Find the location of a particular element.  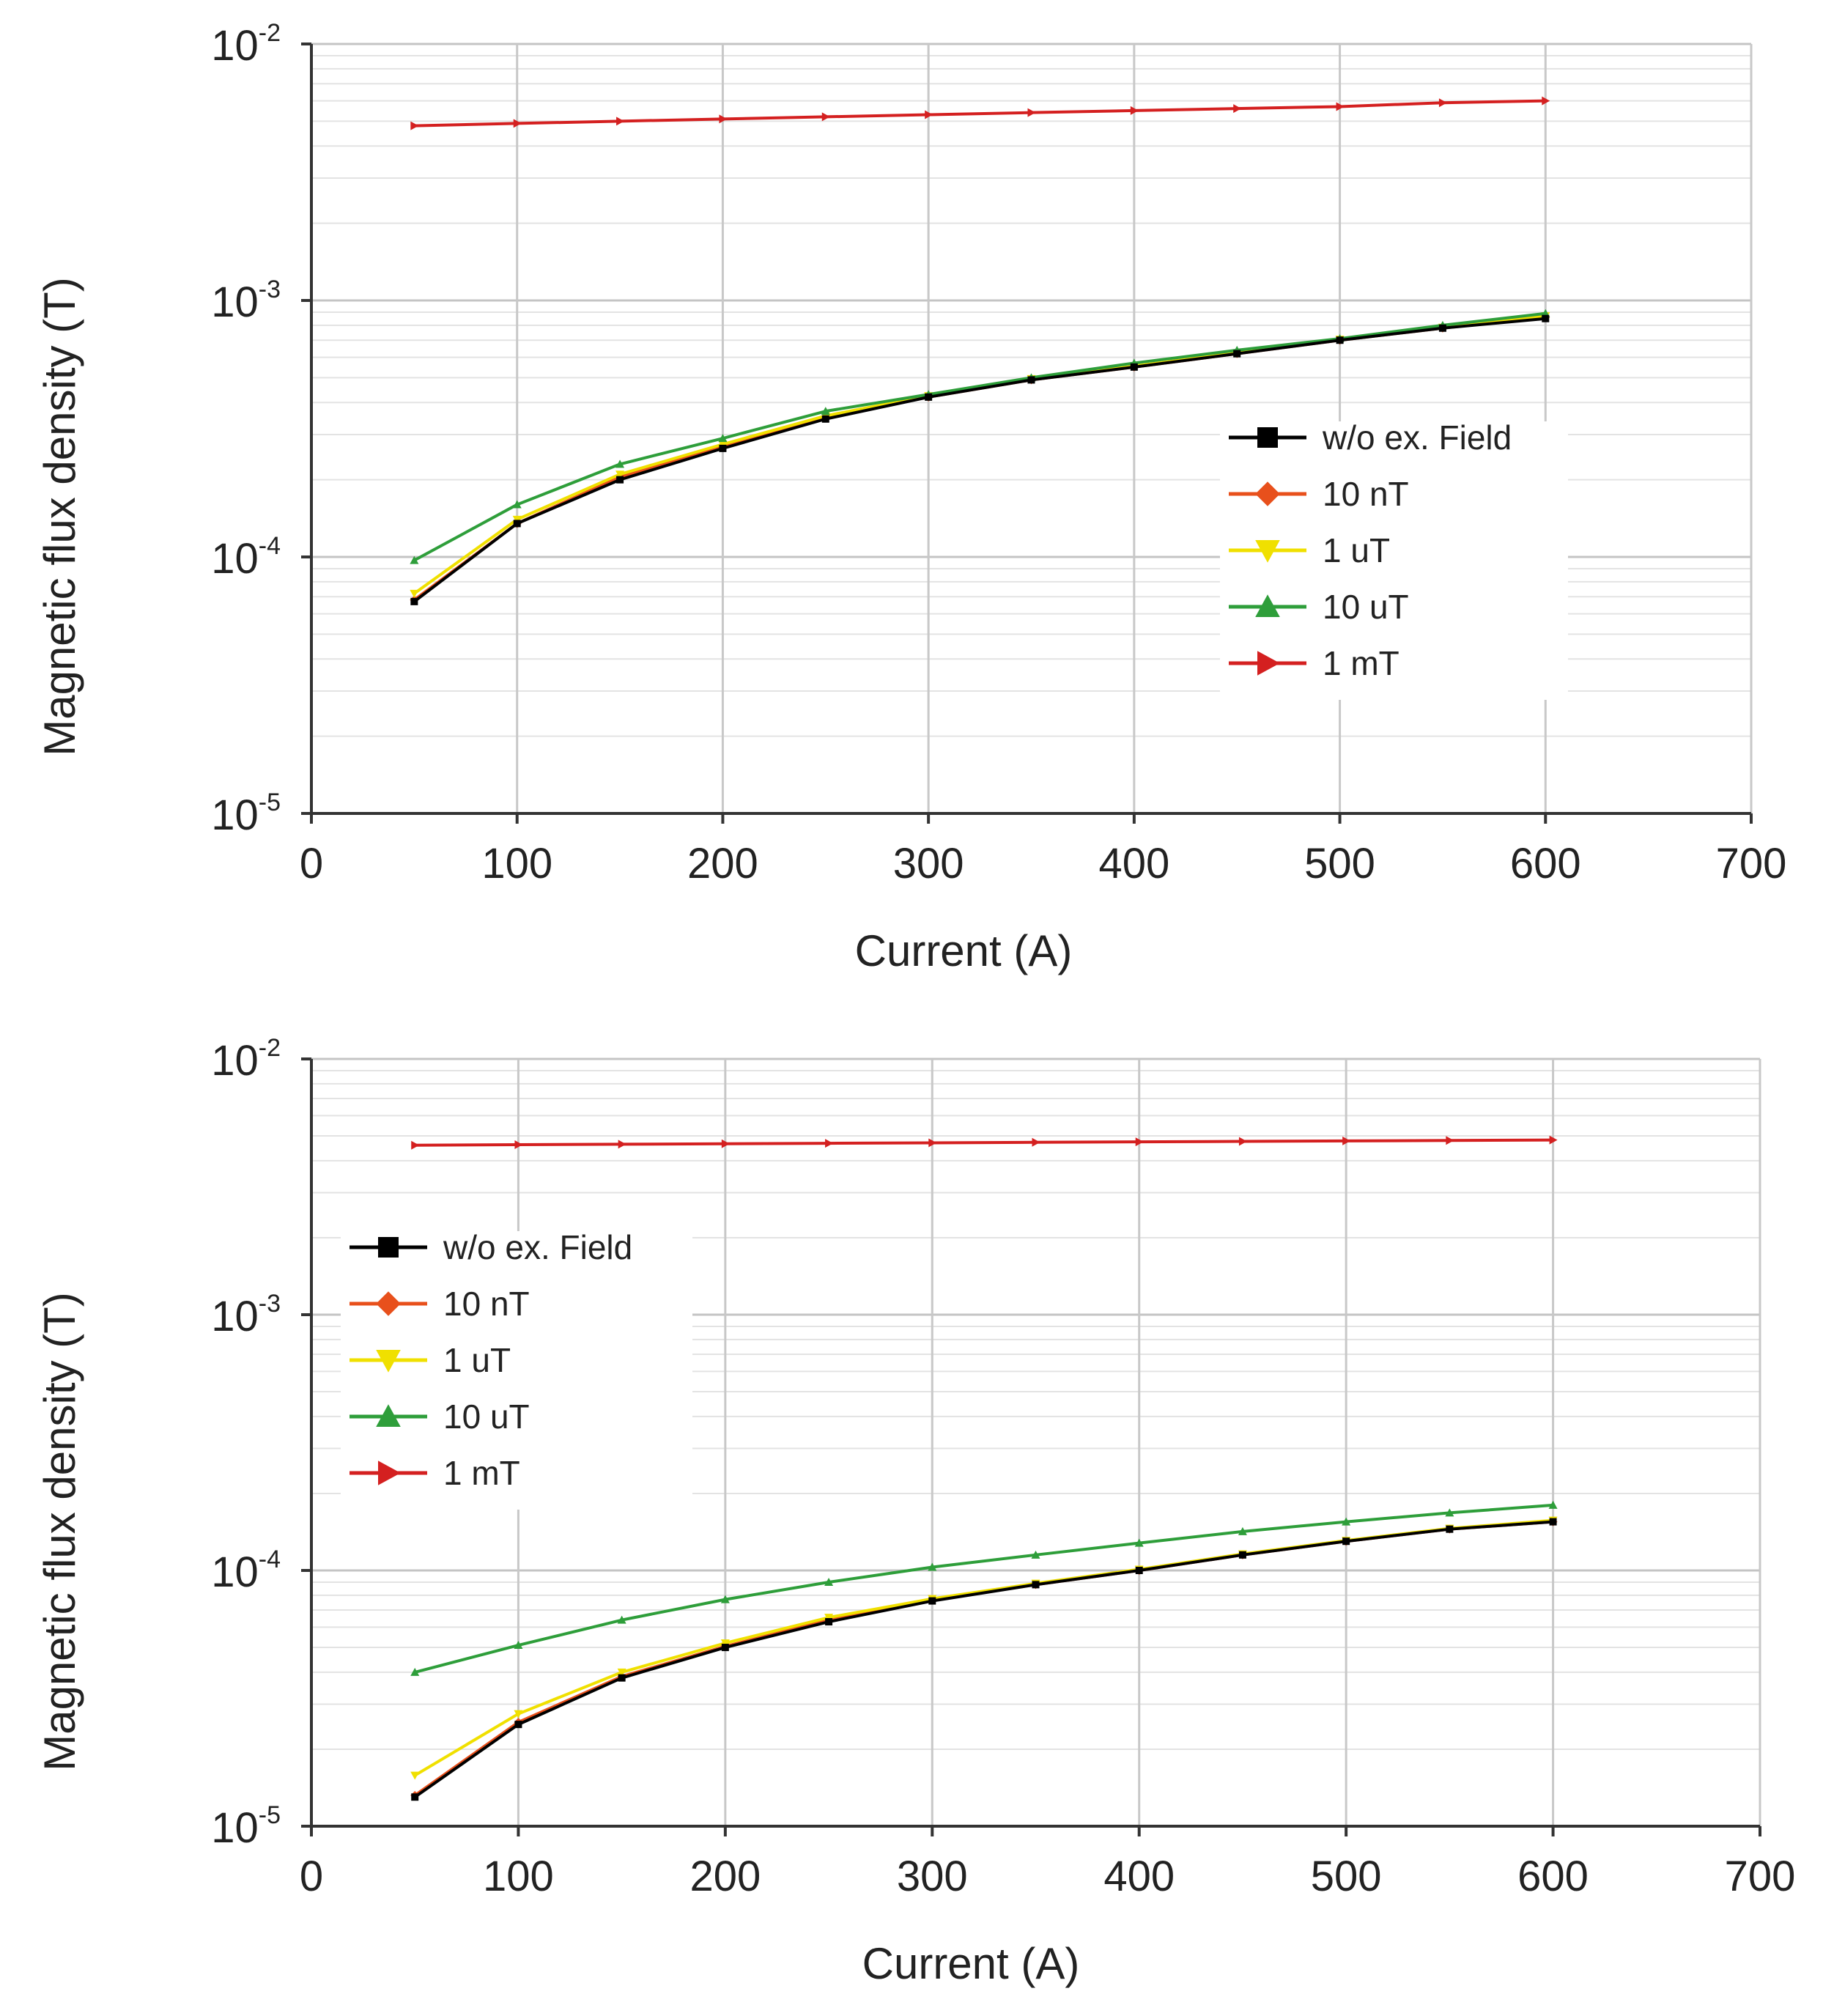

x-tick-label: 700 is located at coordinates (1761, 1876).